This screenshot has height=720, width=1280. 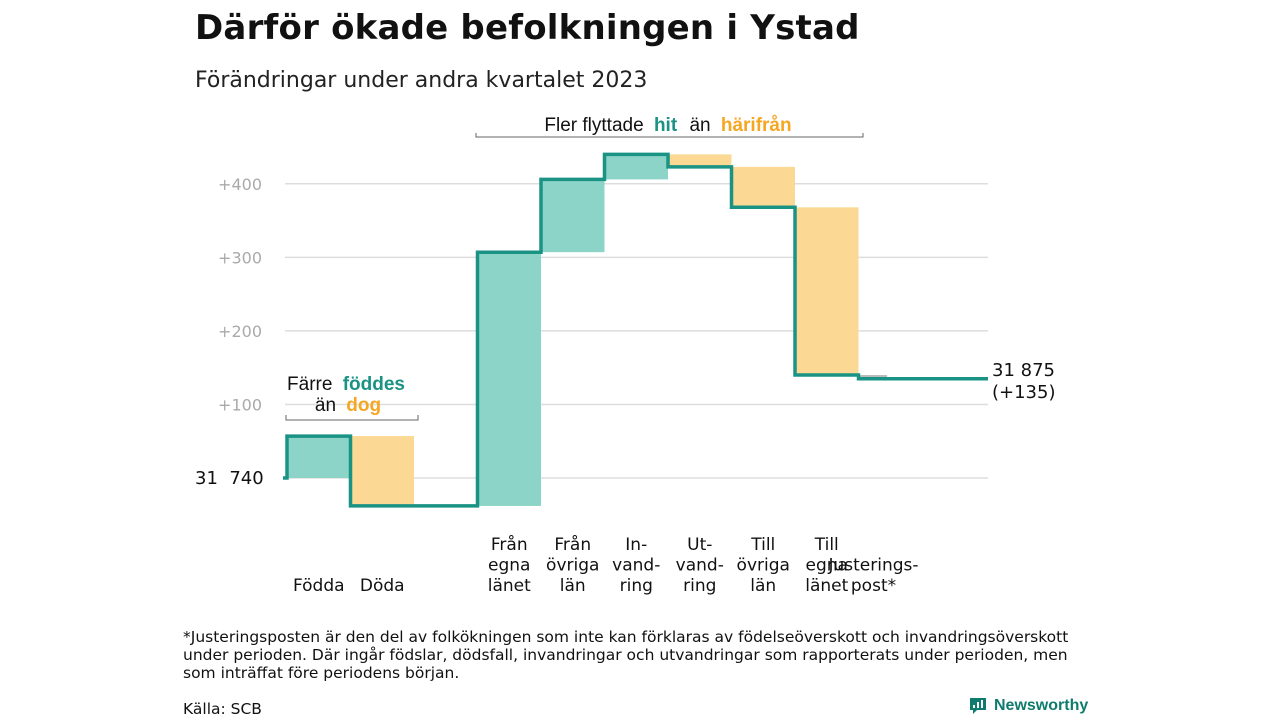 I want to click on source-credit: Källa: SCB, so click(x=222, y=709).